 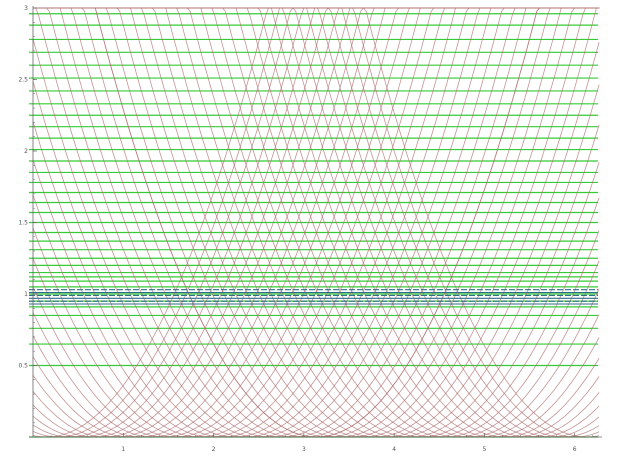 I want to click on y-tick-label-5: 3, so click(x=26, y=8).